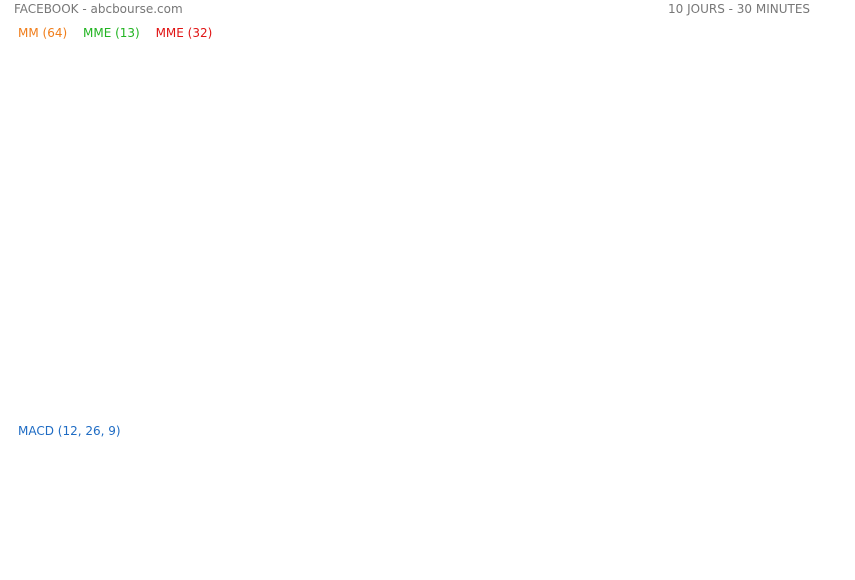 Image resolution: width=855 pixels, height=580 pixels. Describe the element at coordinates (95, 569) in the screenshot. I see `x-tick-label: 17/03 20:30` at that location.